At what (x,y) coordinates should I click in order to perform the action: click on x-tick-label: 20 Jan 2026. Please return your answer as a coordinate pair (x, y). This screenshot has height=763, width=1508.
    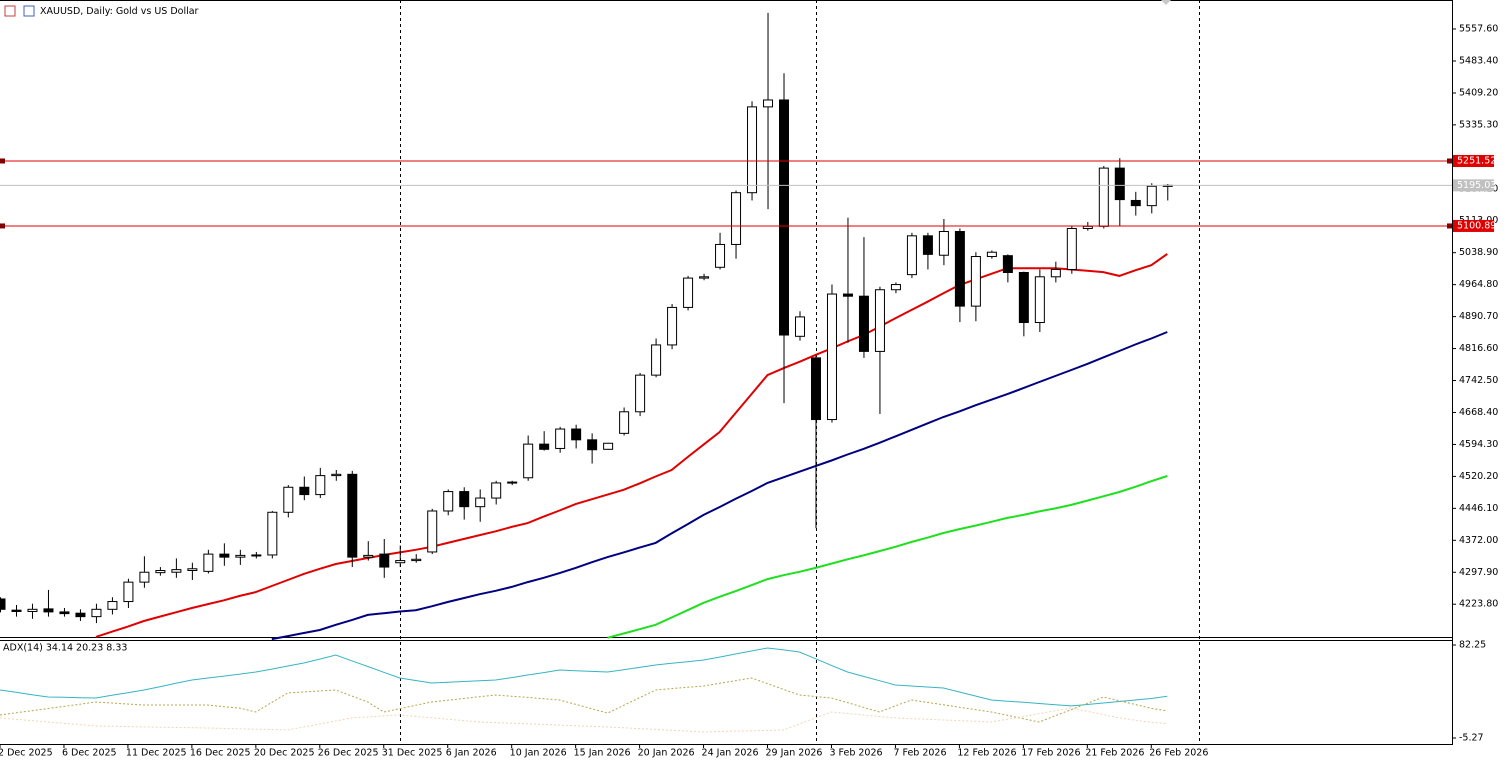
    Looking at the image, I should click on (666, 753).